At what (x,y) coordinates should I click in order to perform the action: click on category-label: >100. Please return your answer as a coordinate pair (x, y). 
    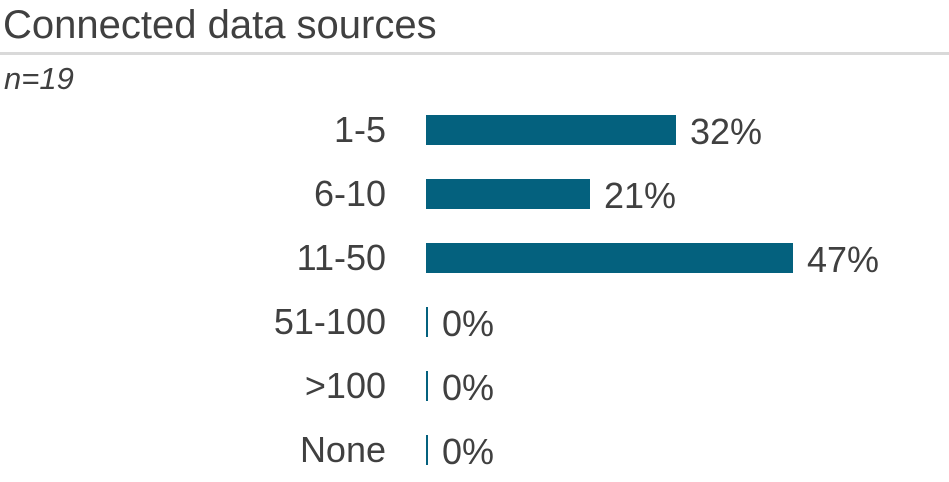
    Looking at the image, I should click on (345, 385).